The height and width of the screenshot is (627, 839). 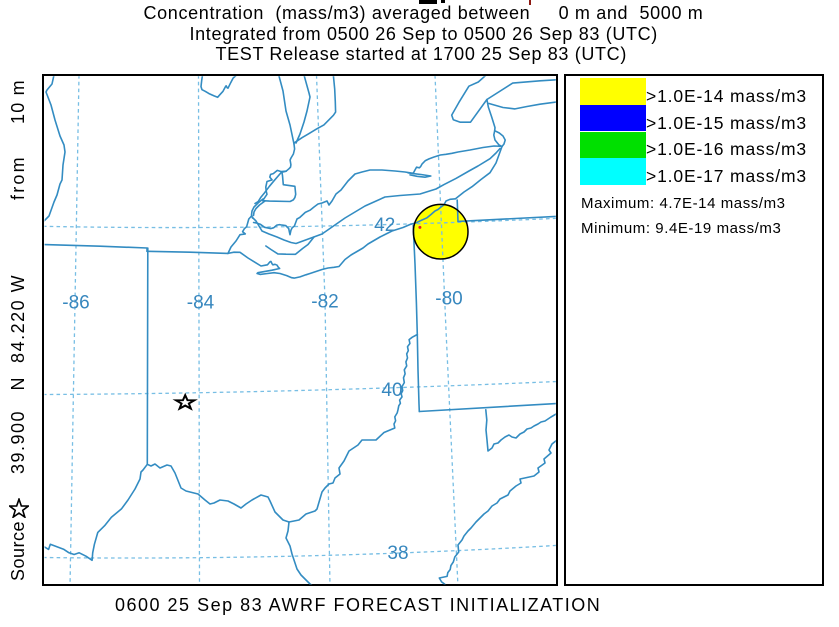 What do you see at coordinates (324, 302) in the screenshot?
I see `svg-text: -82` at bounding box center [324, 302].